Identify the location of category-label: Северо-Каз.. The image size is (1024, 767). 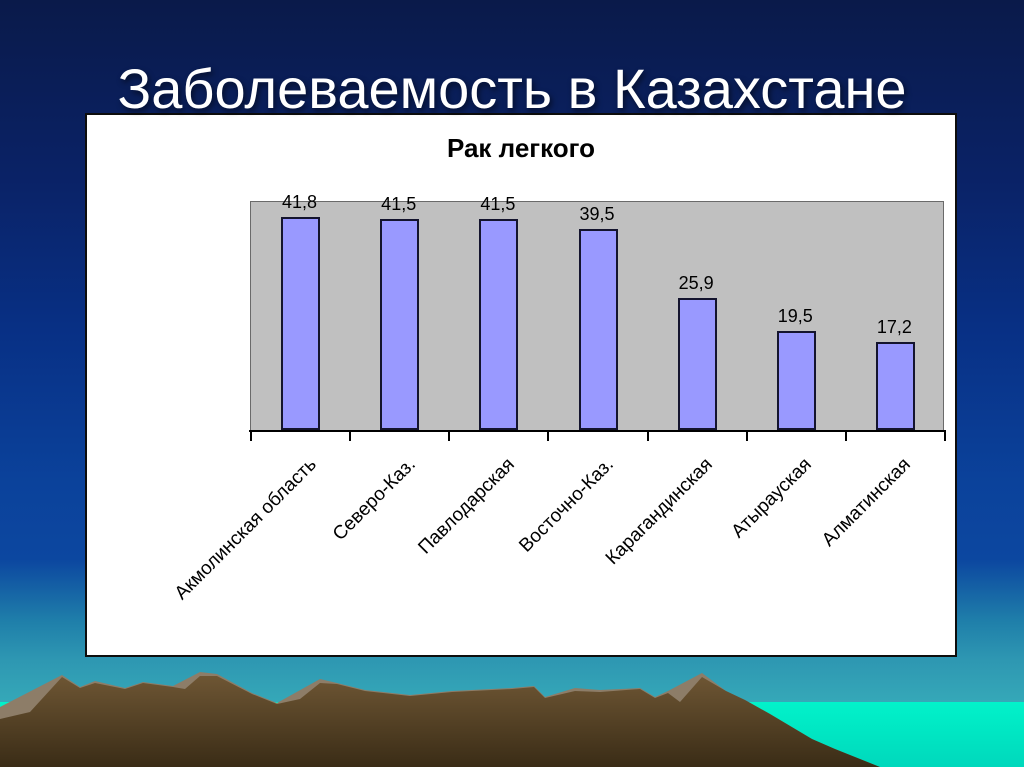
(374, 499).